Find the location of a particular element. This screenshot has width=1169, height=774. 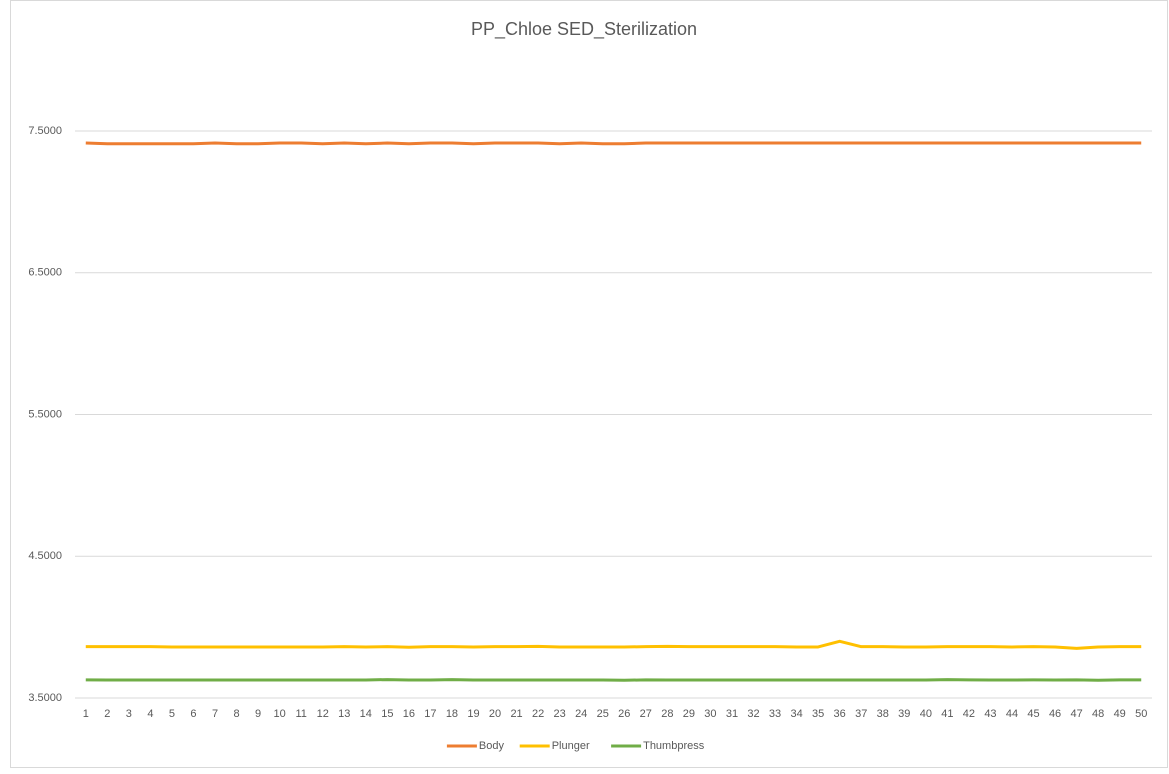

x-tick-label: 24 is located at coordinates (581, 714).